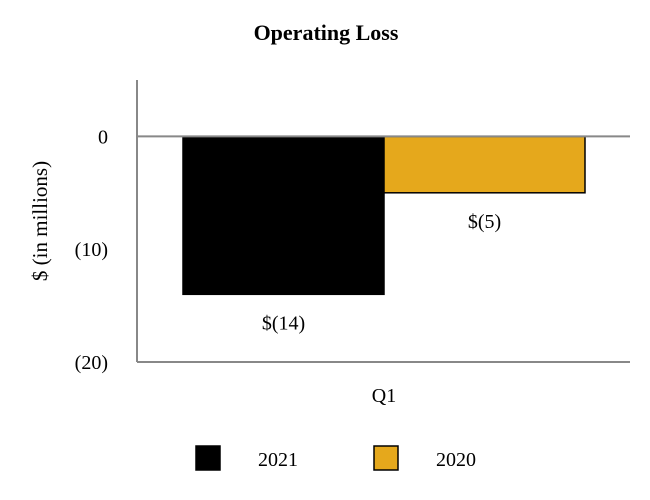  I want to click on legend-swatch-2021, so click(208, 458).